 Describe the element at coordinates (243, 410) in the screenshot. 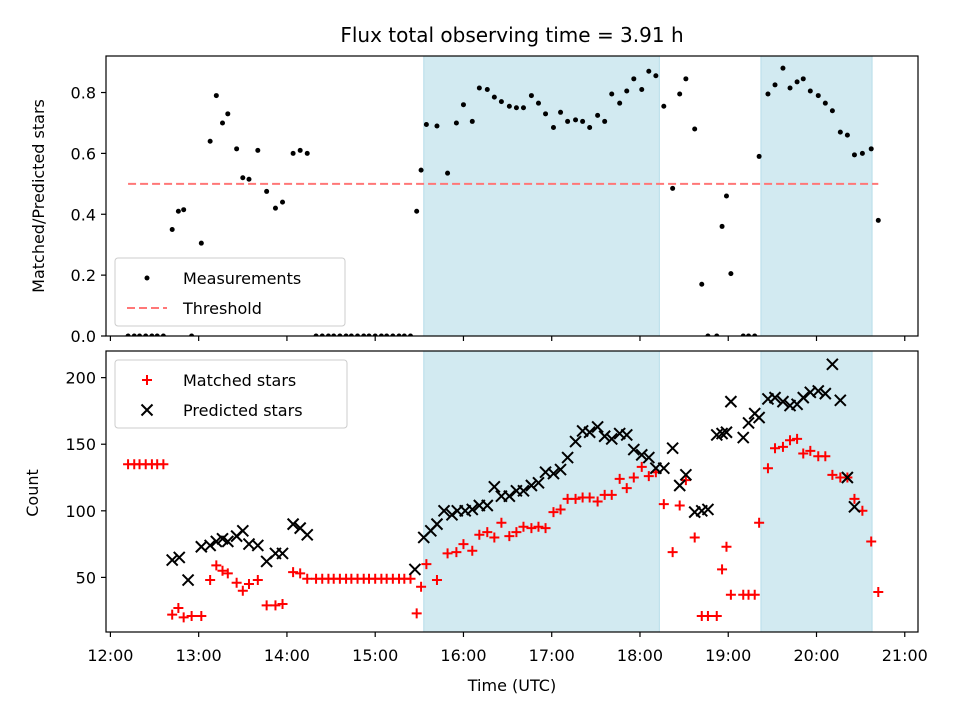

I see `legend-label-predicted-stars: Predicted stars` at that location.